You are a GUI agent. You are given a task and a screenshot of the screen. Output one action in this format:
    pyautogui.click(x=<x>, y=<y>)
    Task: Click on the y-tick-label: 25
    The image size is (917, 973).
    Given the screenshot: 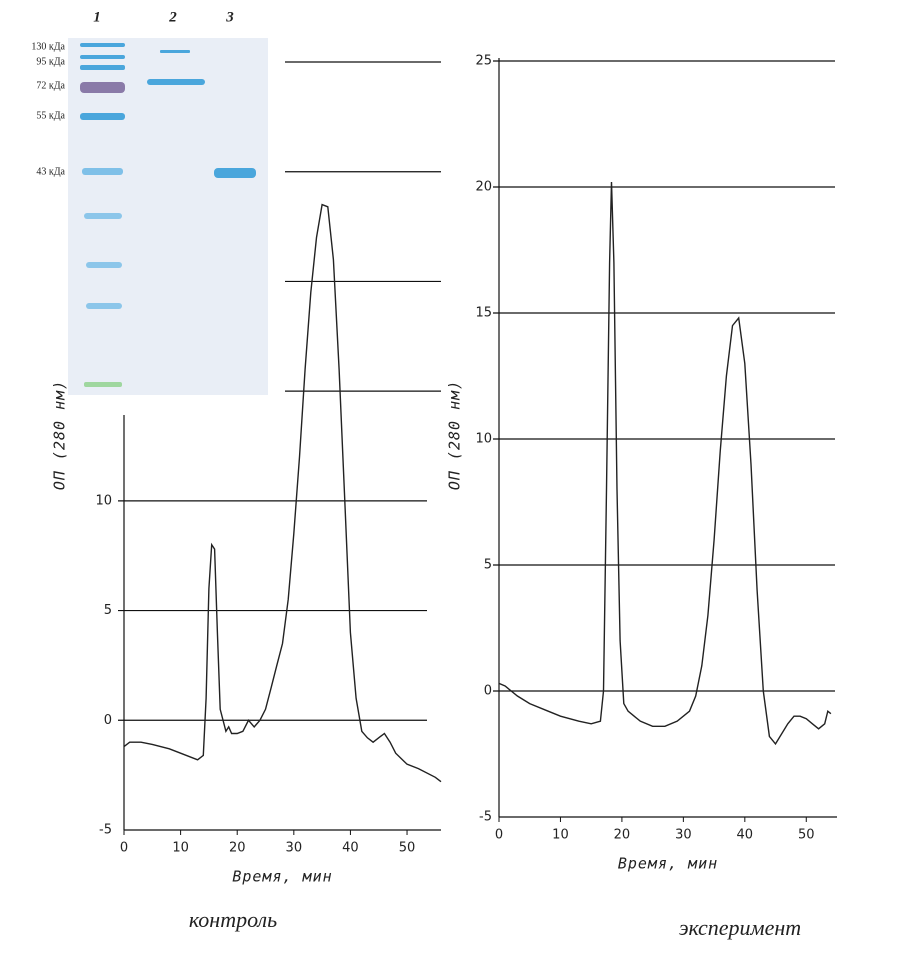 What is the action you would take?
    pyautogui.click(x=483, y=61)
    